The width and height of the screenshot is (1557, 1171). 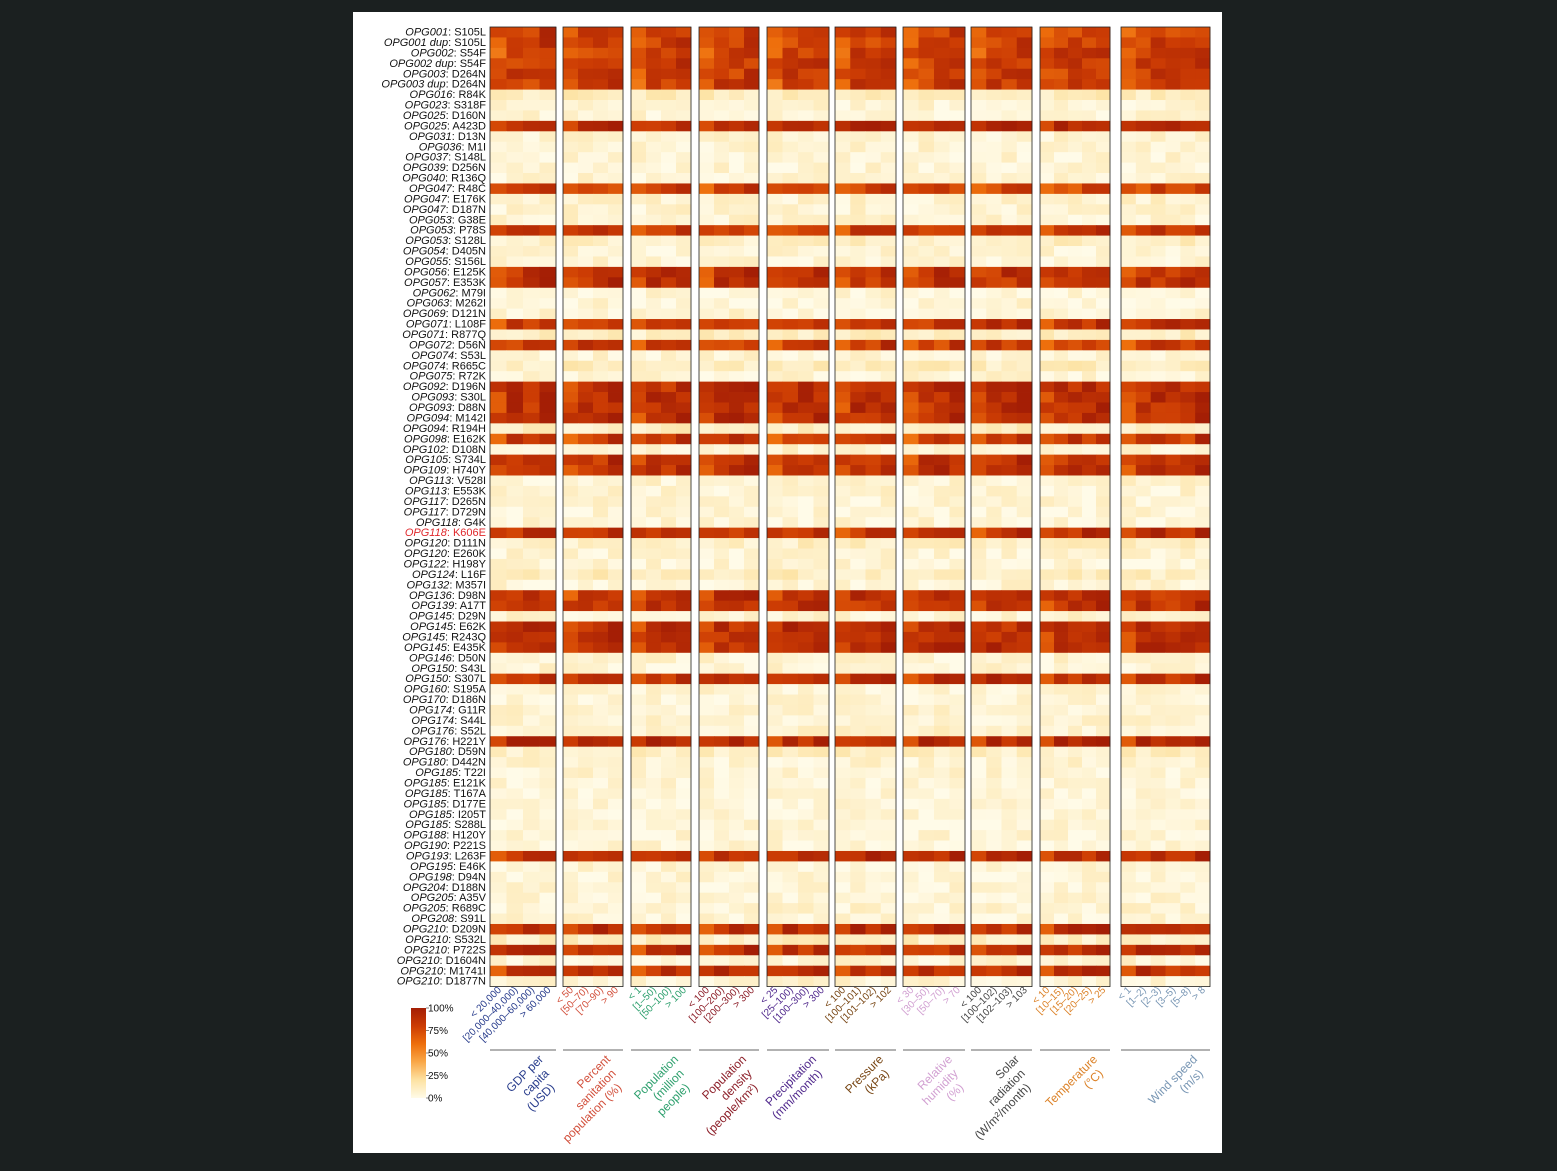 I want to click on row-gene: OPG016, so click(x=432, y=95).